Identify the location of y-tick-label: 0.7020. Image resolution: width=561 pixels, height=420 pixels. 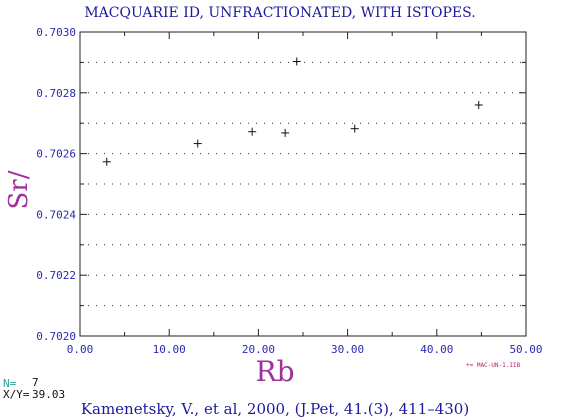
(56, 336).